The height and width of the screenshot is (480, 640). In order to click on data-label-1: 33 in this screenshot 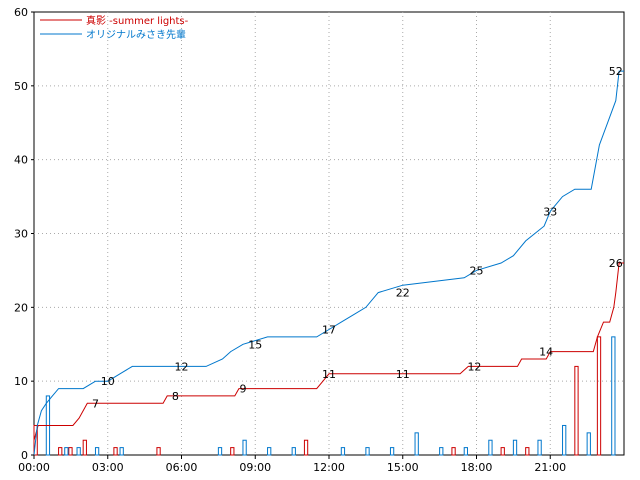, I will do `click(550, 211)`.